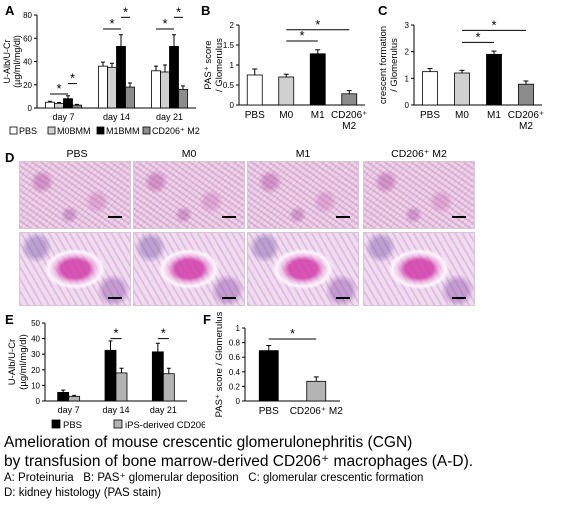 This screenshot has width=563, height=525. I want to click on y-axis-label: PAS⁺ score, so click(208, 64).